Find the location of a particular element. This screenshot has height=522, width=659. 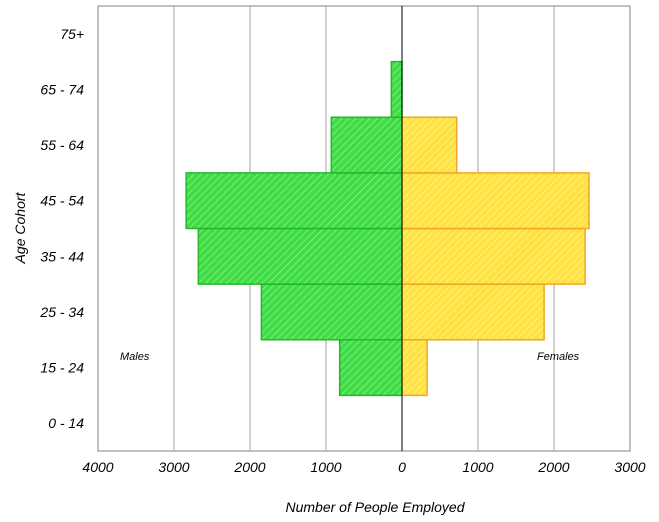

males-annotation: Males is located at coordinates (135, 357).